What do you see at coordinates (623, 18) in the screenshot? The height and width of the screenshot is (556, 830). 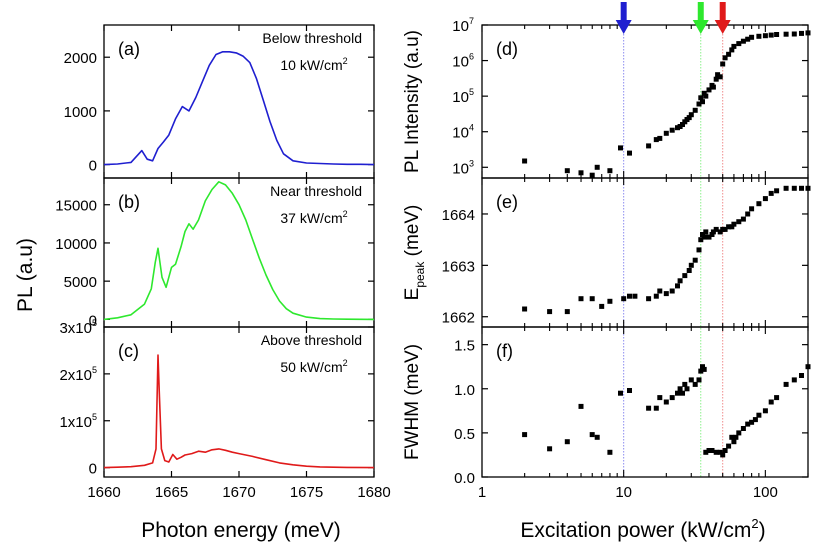 I see `threshold-arrow` at bounding box center [623, 18].